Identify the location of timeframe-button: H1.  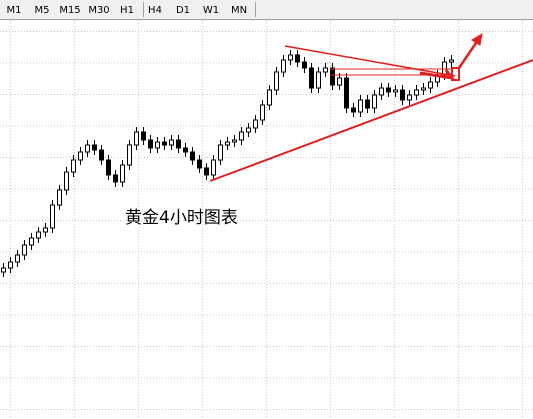
(127, 10).